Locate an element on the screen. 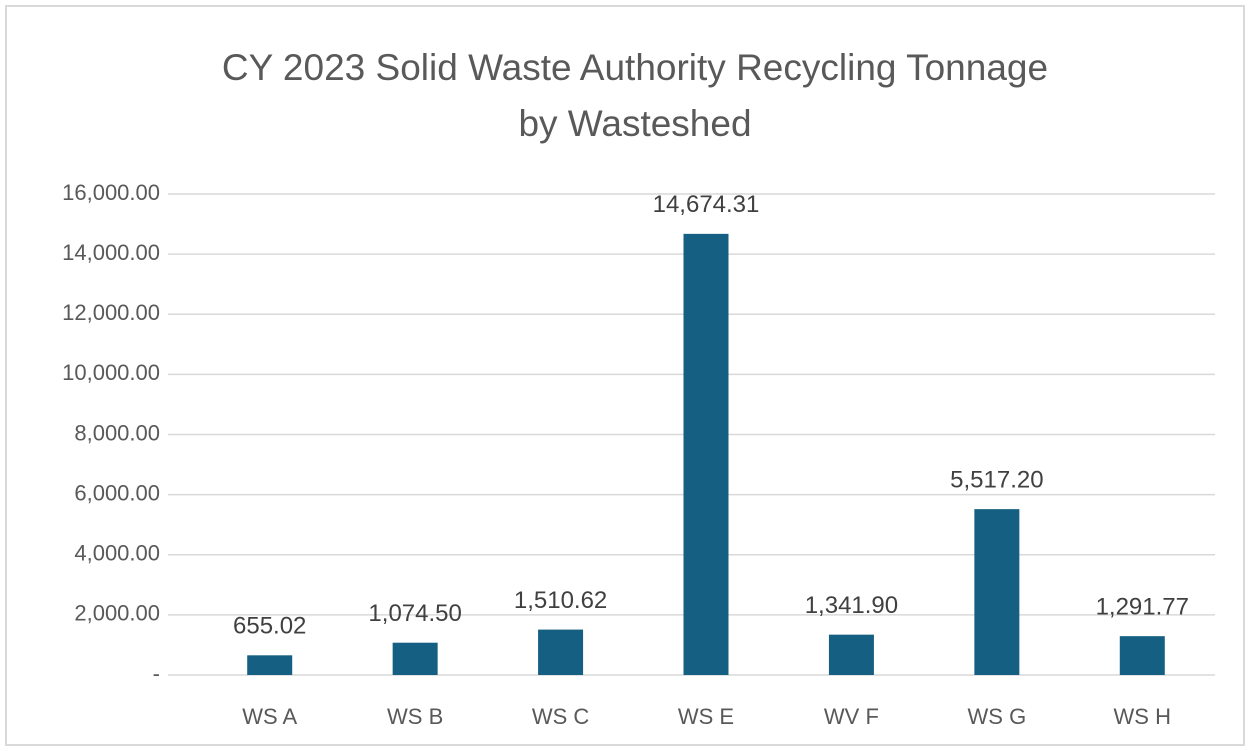 This screenshot has height=751, width=1250. y-tick-label: 8,000.00 is located at coordinates (117, 432).